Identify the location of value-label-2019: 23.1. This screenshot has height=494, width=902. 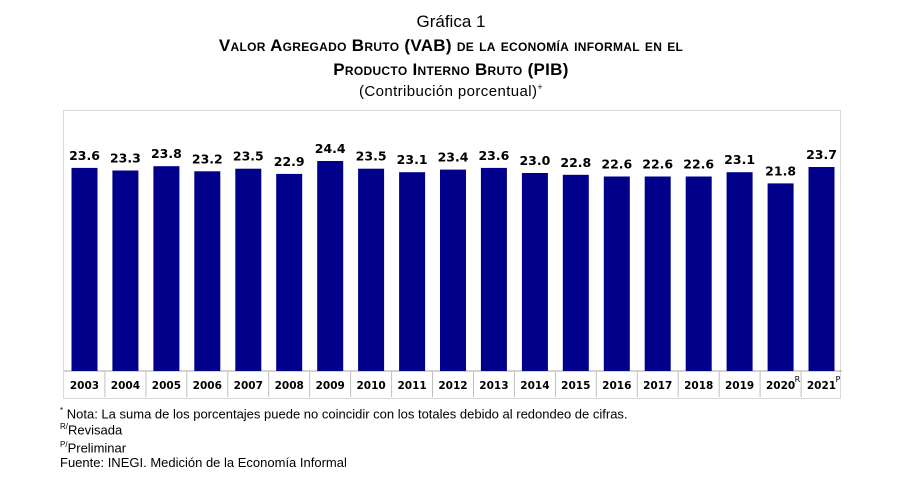
(739, 159).